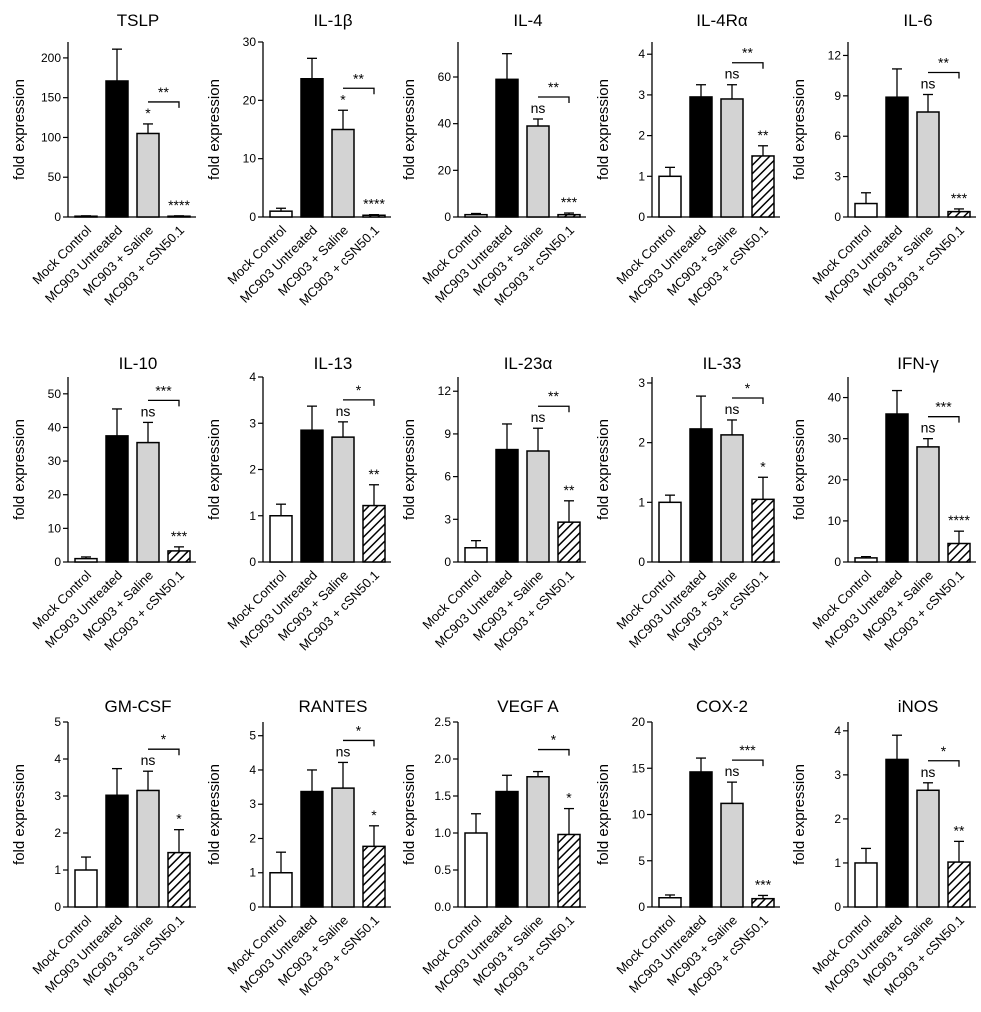 The width and height of the screenshot is (981, 1012). Describe the element at coordinates (835, 398) in the screenshot. I see `y-tick-label: 40` at that location.